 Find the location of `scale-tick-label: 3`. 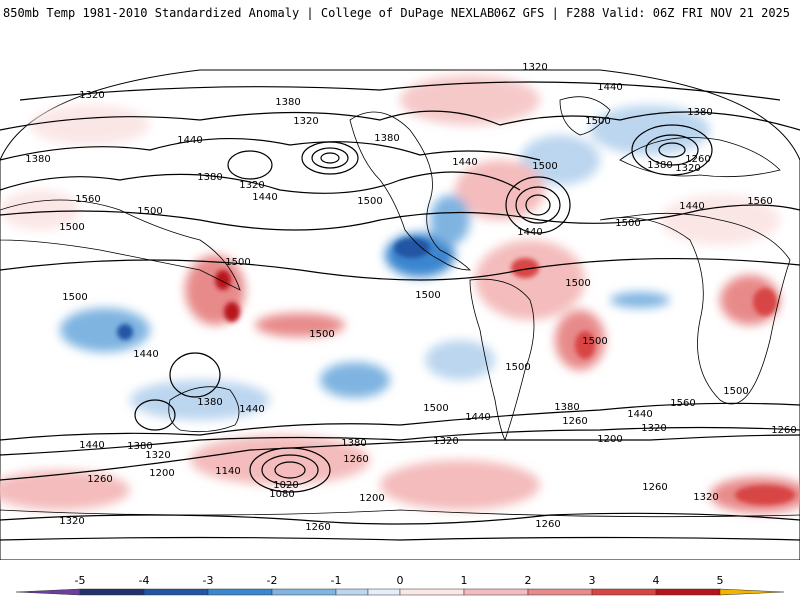

scale-tick-label: 3 is located at coordinates (592, 580).